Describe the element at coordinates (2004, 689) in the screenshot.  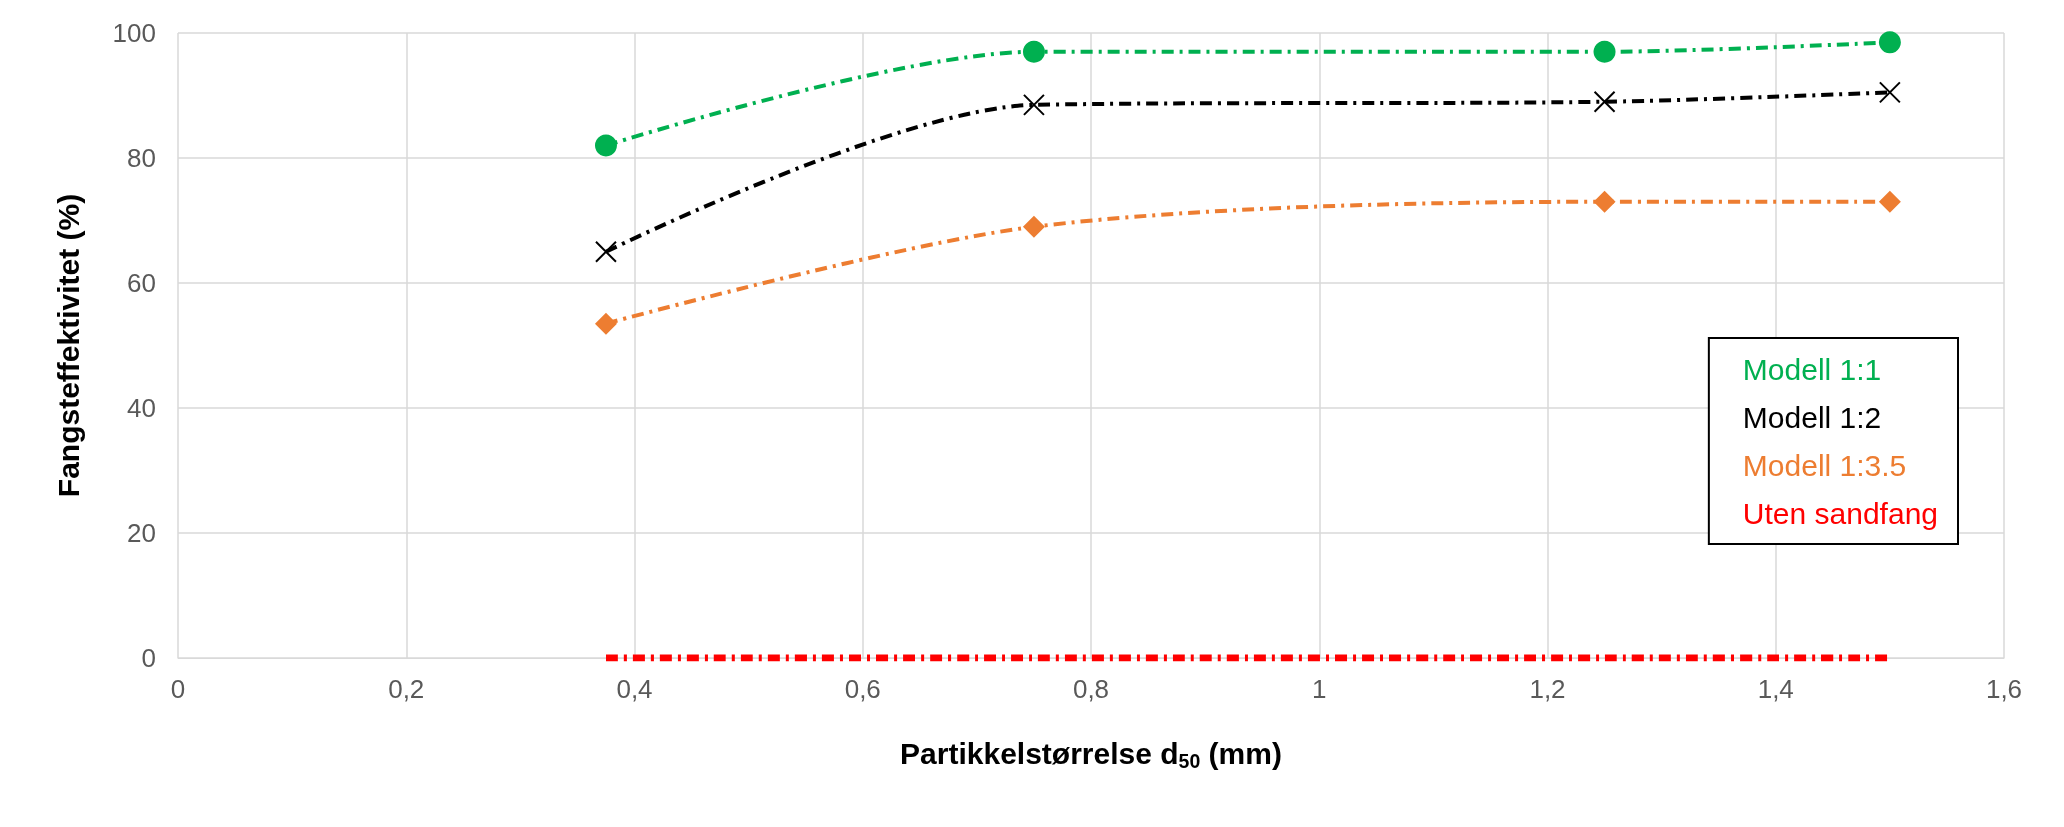
I see `x-tick-label: 1,6` at that location.